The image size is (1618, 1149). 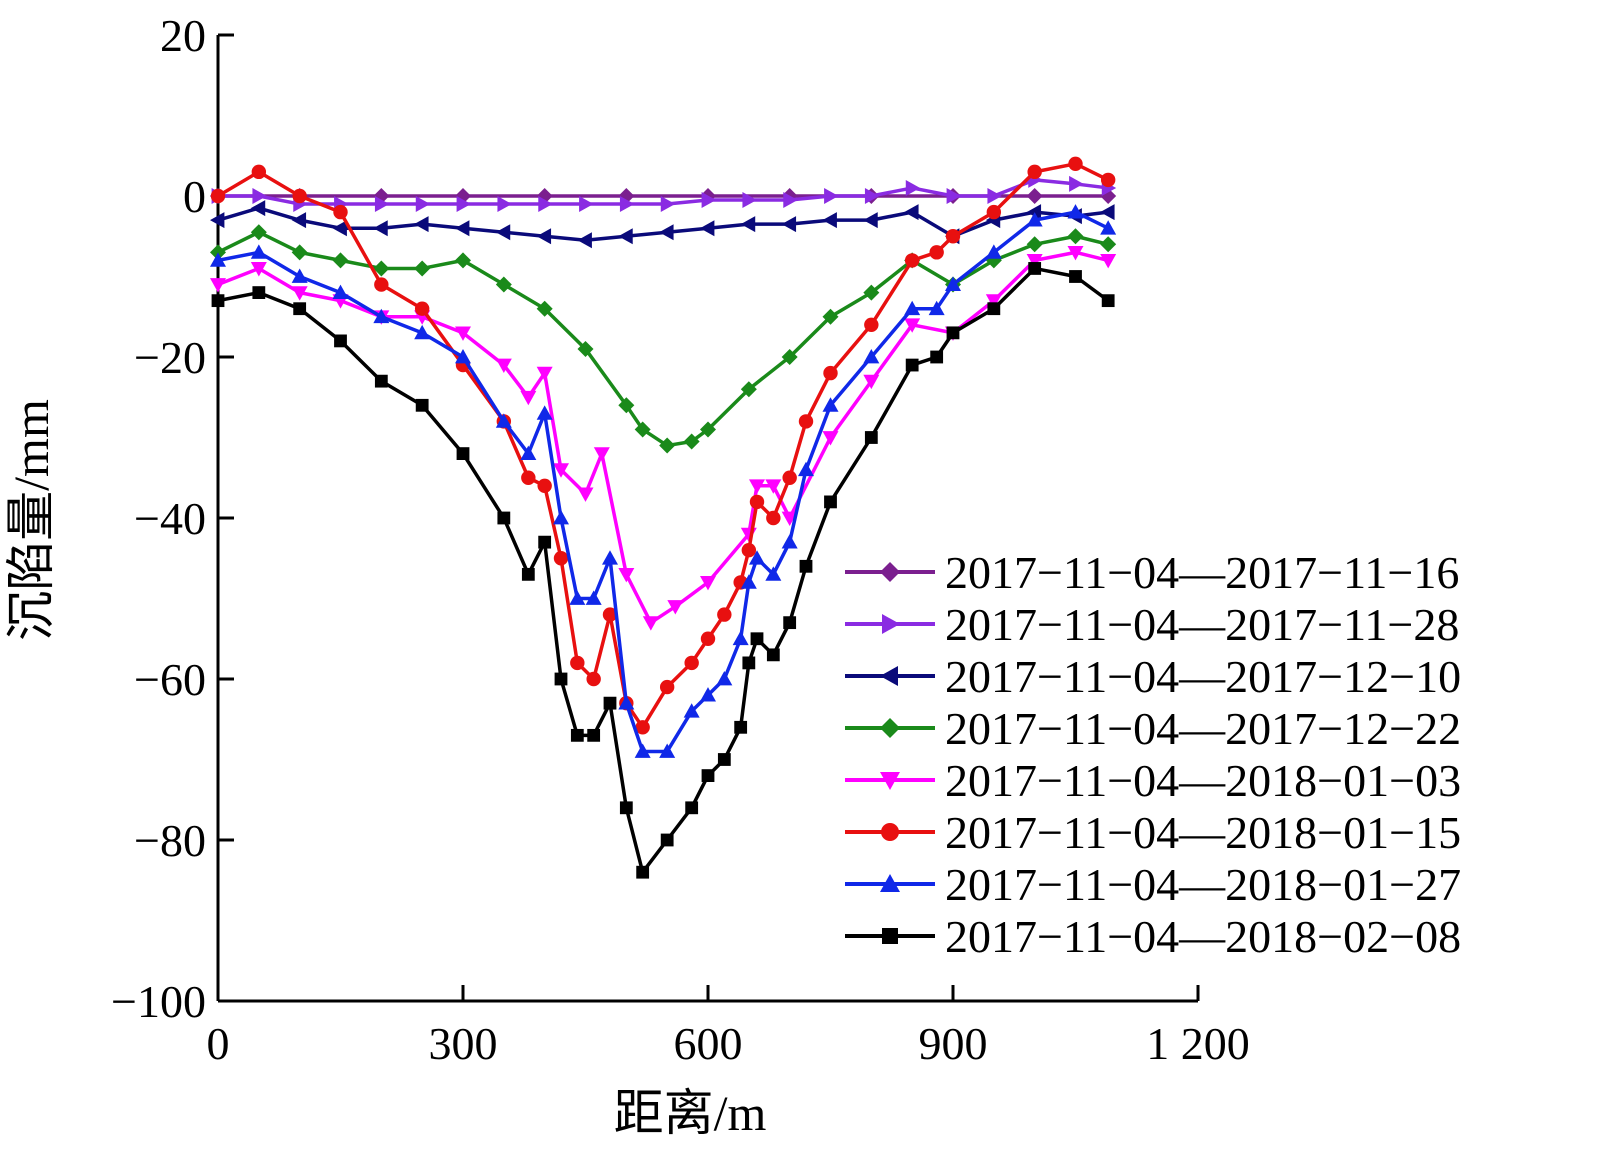 What do you see at coordinates (1203, 936) in the screenshot?
I see `legend-label: 2017−11−04—2018−02−08` at bounding box center [1203, 936].